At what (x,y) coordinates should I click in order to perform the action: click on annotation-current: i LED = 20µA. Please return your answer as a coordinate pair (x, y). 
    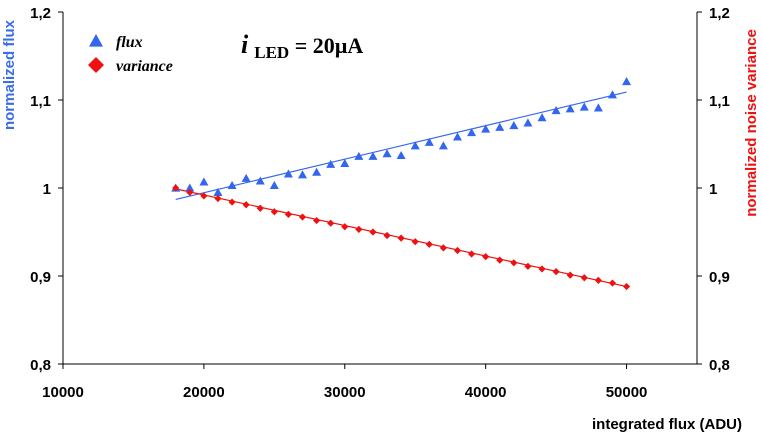
    Looking at the image, I should click on (302, 46).